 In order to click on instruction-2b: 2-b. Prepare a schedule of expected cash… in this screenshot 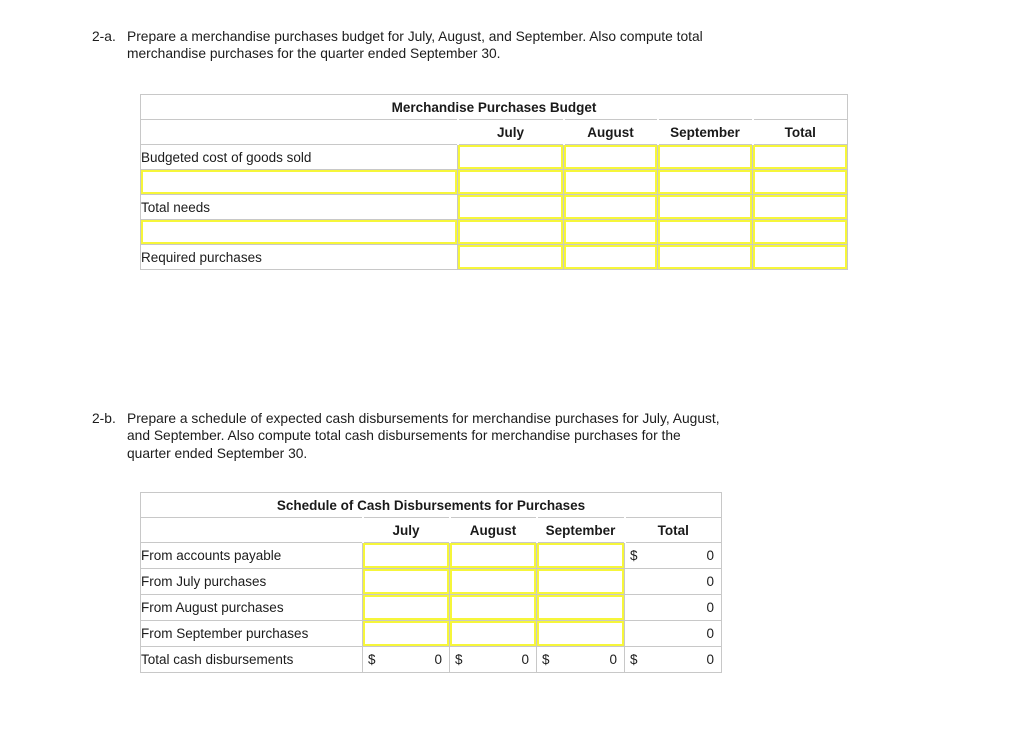, I will do `click(406, 436)`.